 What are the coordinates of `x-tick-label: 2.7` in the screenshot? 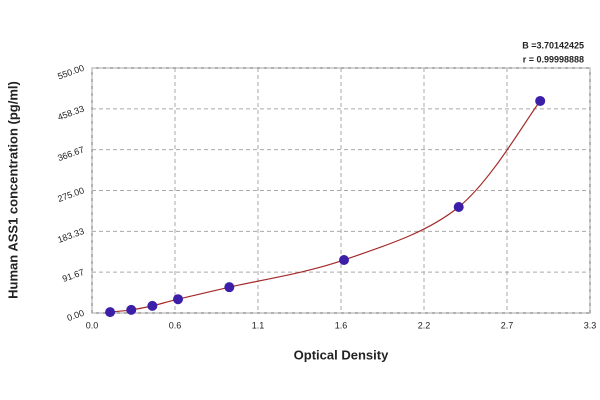 It's located at (507, 325).